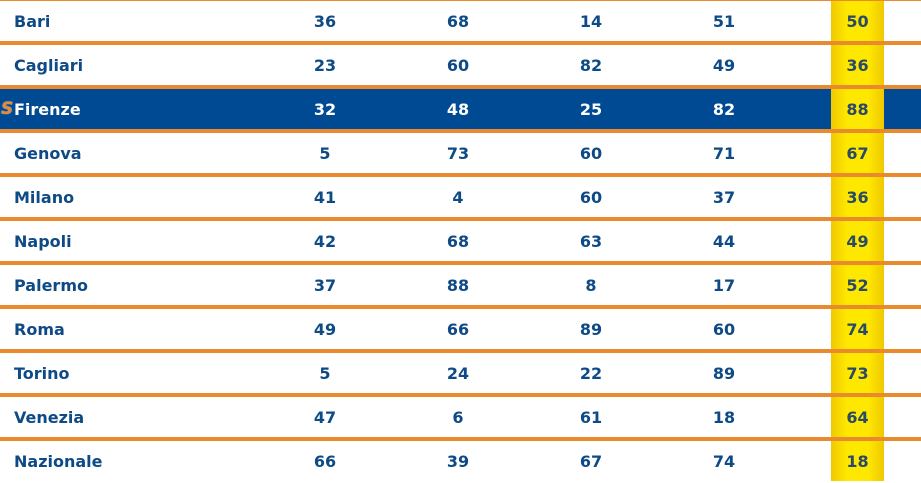 The image size is (921, 483). I want to click on row-value-3: 82, so click(591, 65).